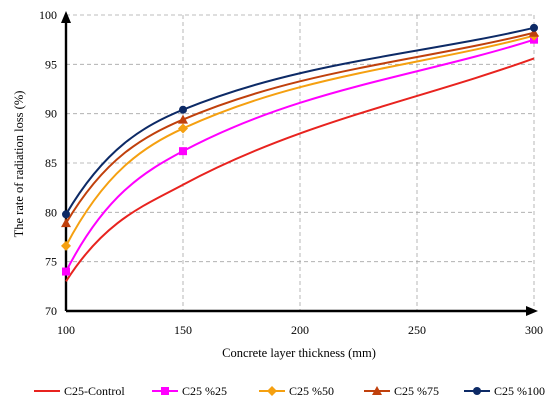 This screenshot has height=407, width=550. I want to click on y-tick-label: 70, so click(51, 311).